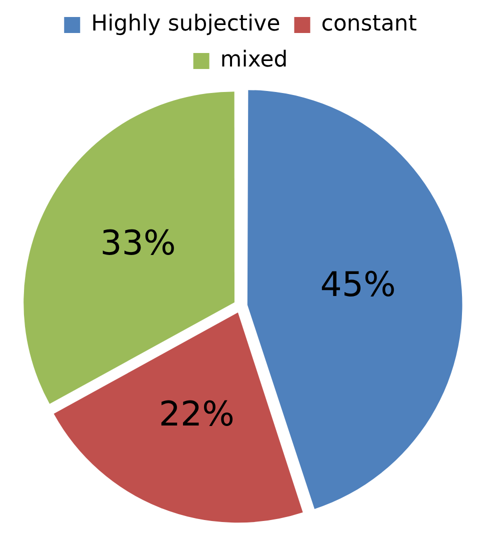  Describe the element at coordinates (196, 414) in the screenshot. I see `data-label: 22%` at that location.